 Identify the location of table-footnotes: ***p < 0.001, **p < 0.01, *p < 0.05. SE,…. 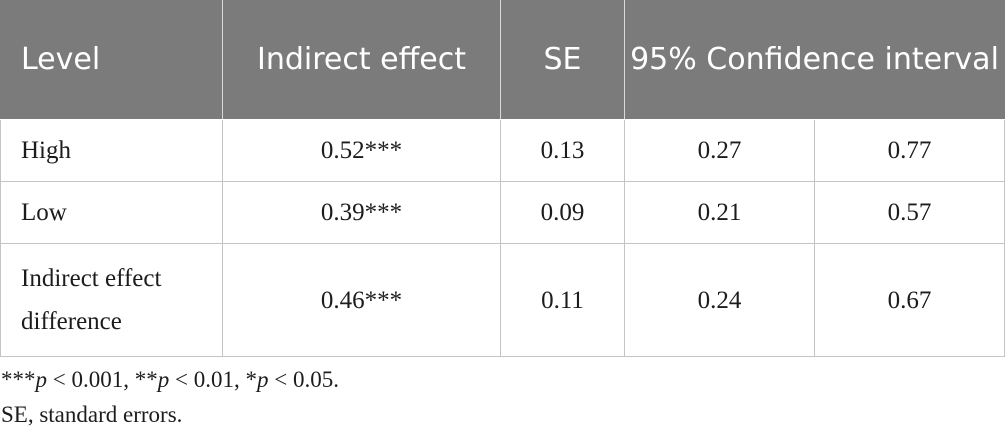
(170, 397).